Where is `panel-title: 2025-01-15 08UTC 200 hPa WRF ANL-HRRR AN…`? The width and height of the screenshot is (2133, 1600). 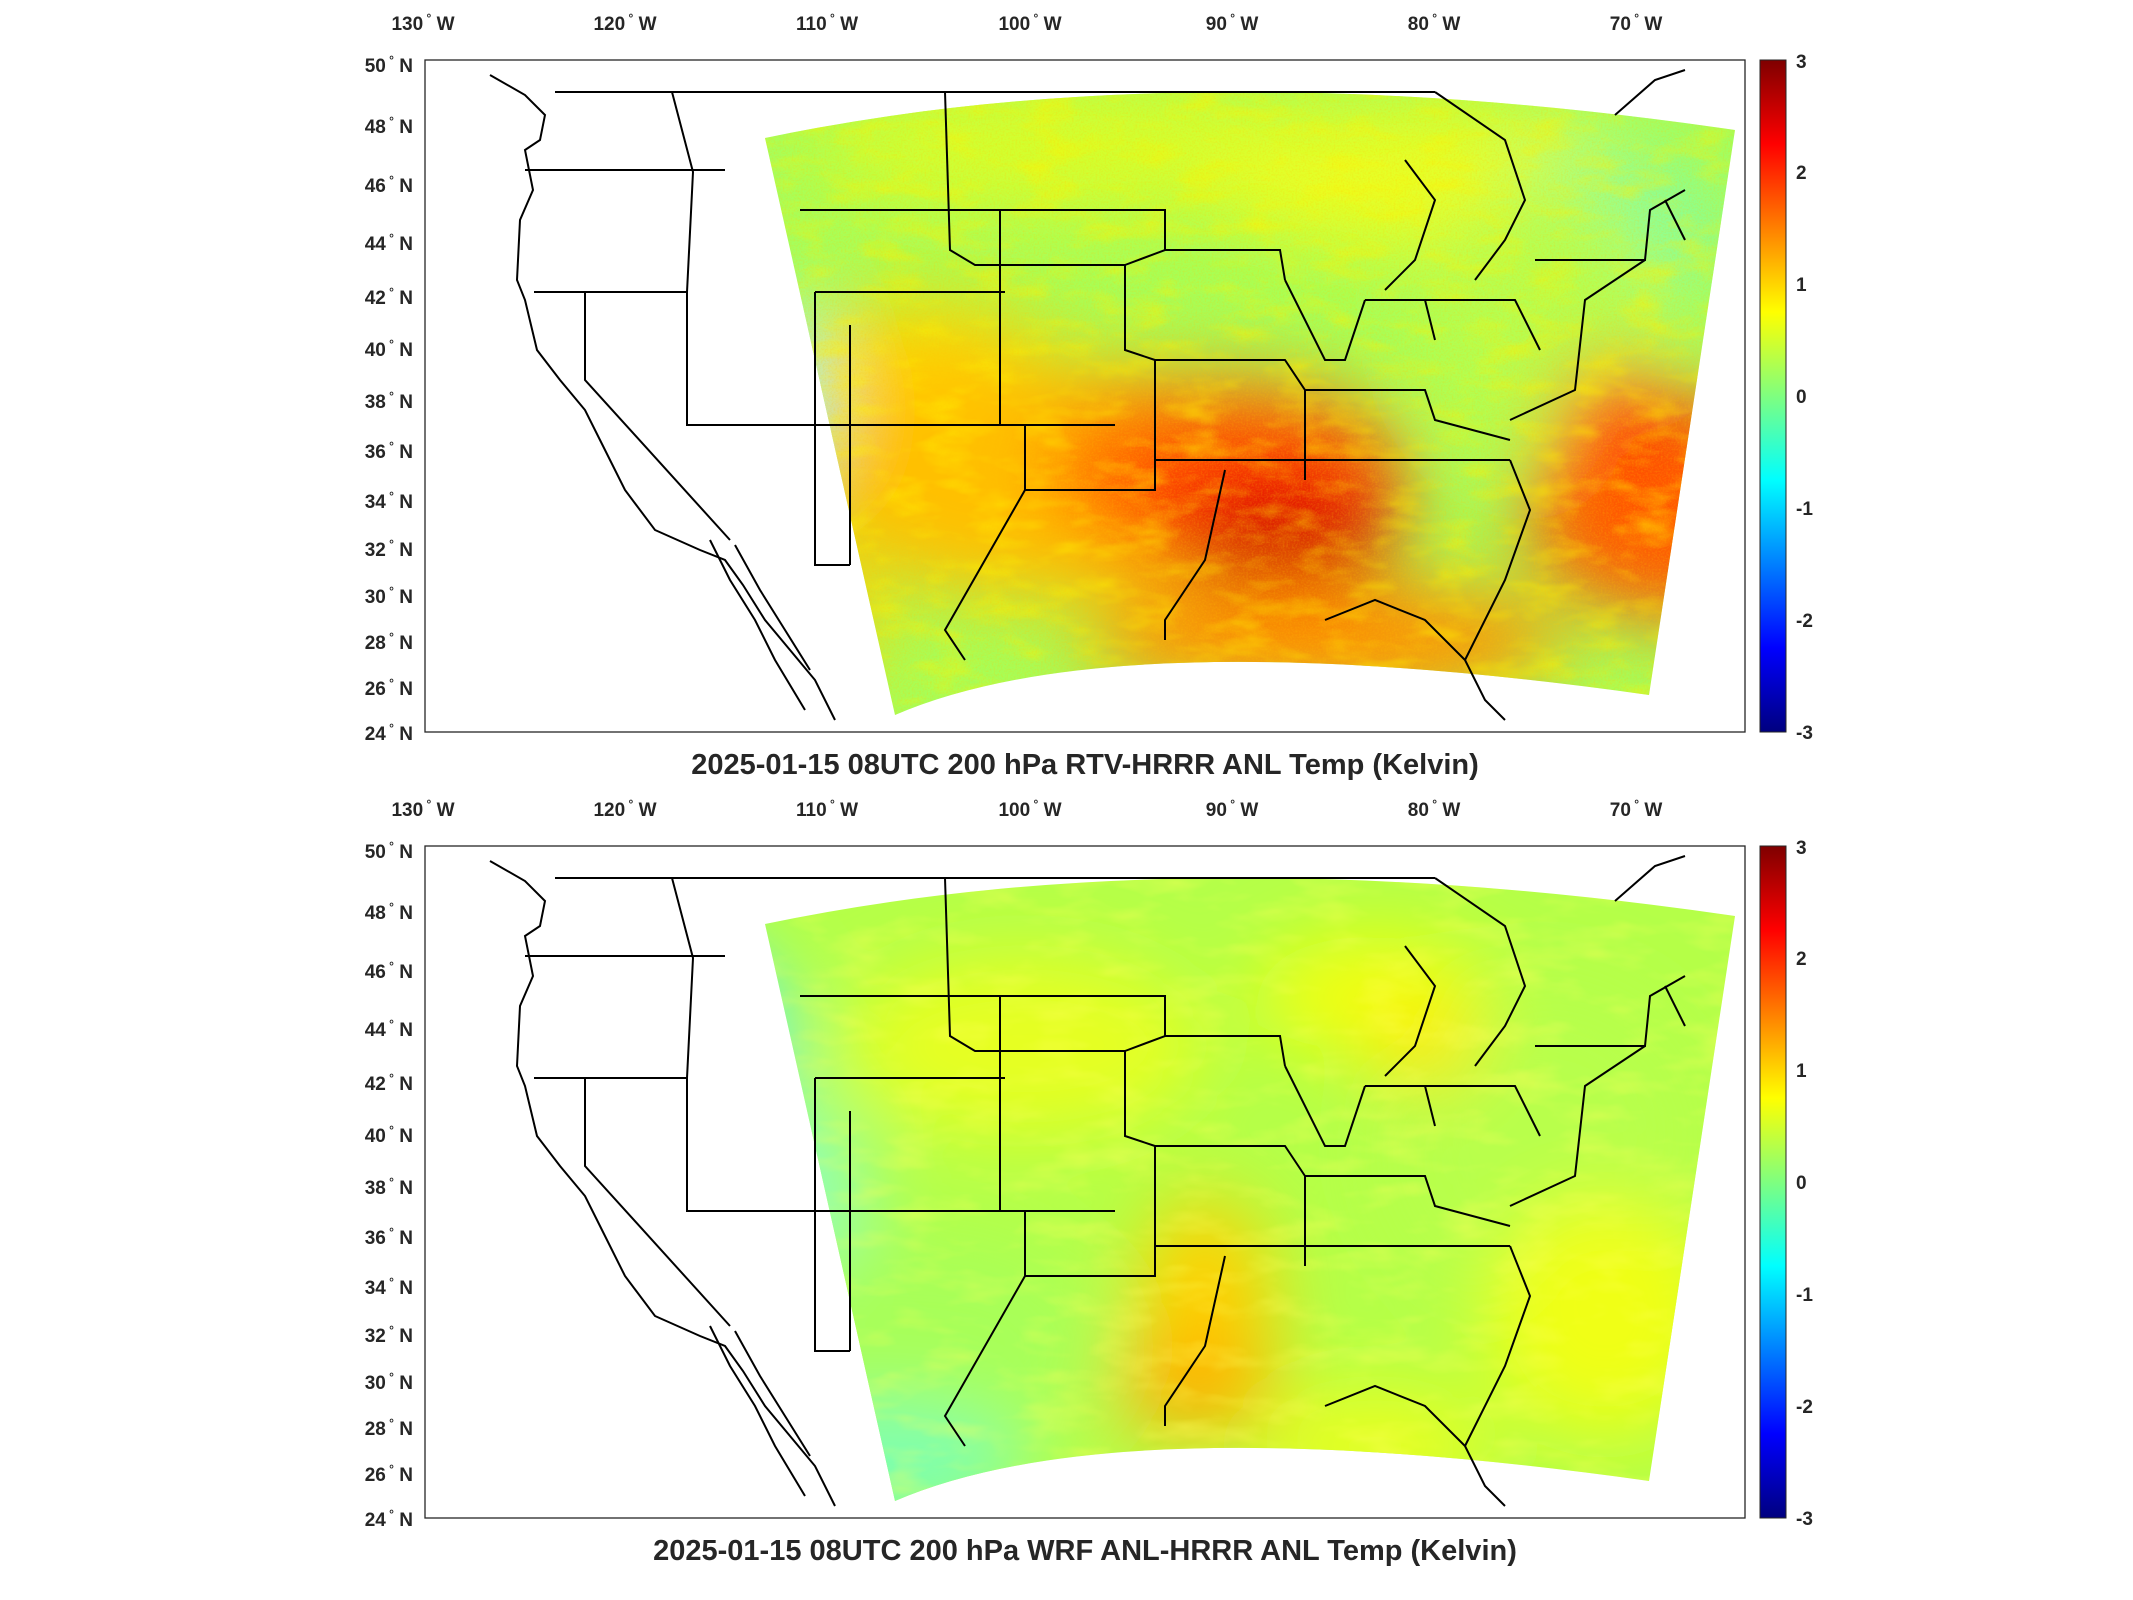 panel-title: 2025-01-15 08UTC 200 hPa WRF ANL-HRRR AN… is located at coordinates (1085, 1551).